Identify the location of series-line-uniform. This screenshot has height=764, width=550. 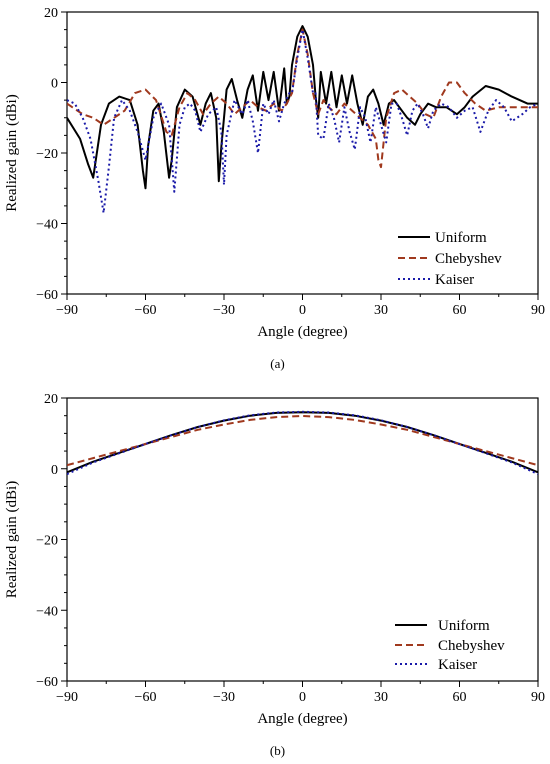
(302, 442).